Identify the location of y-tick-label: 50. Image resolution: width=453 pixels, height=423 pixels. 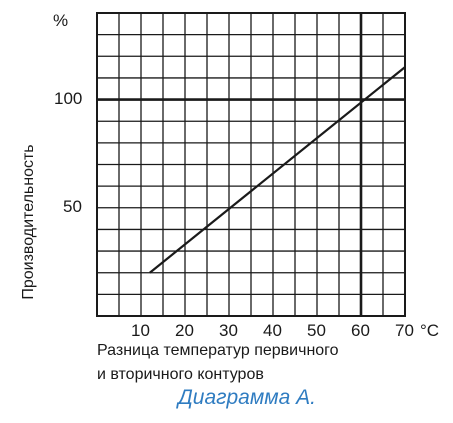
(72, 206).